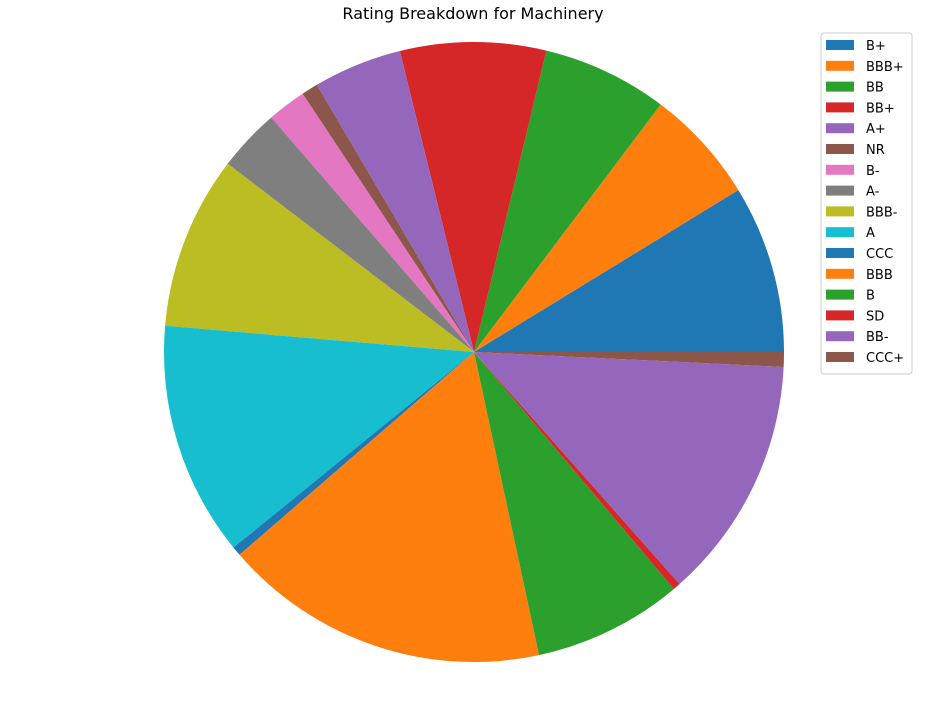 This screenshot has width=946, height=708. I want to click on pie-slice-bbb-minus, so click(320, 257).